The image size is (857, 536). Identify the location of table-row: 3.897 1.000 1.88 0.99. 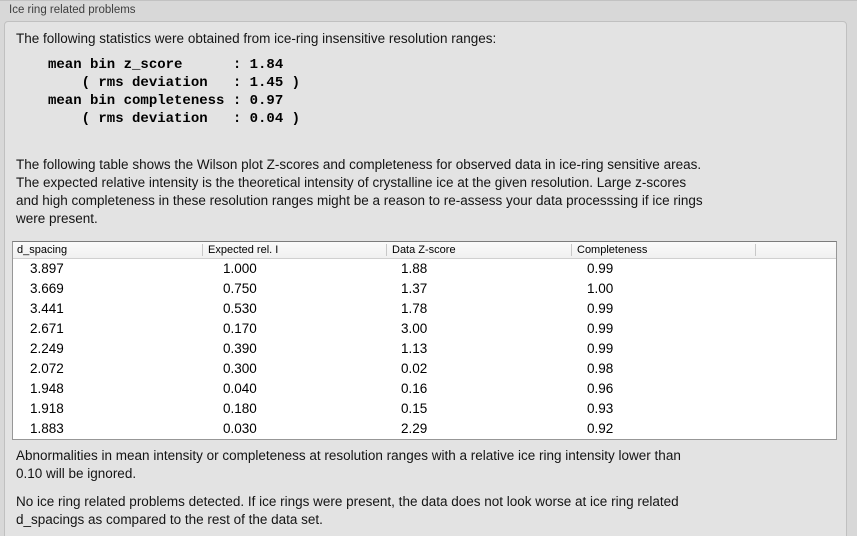
(424, 269).